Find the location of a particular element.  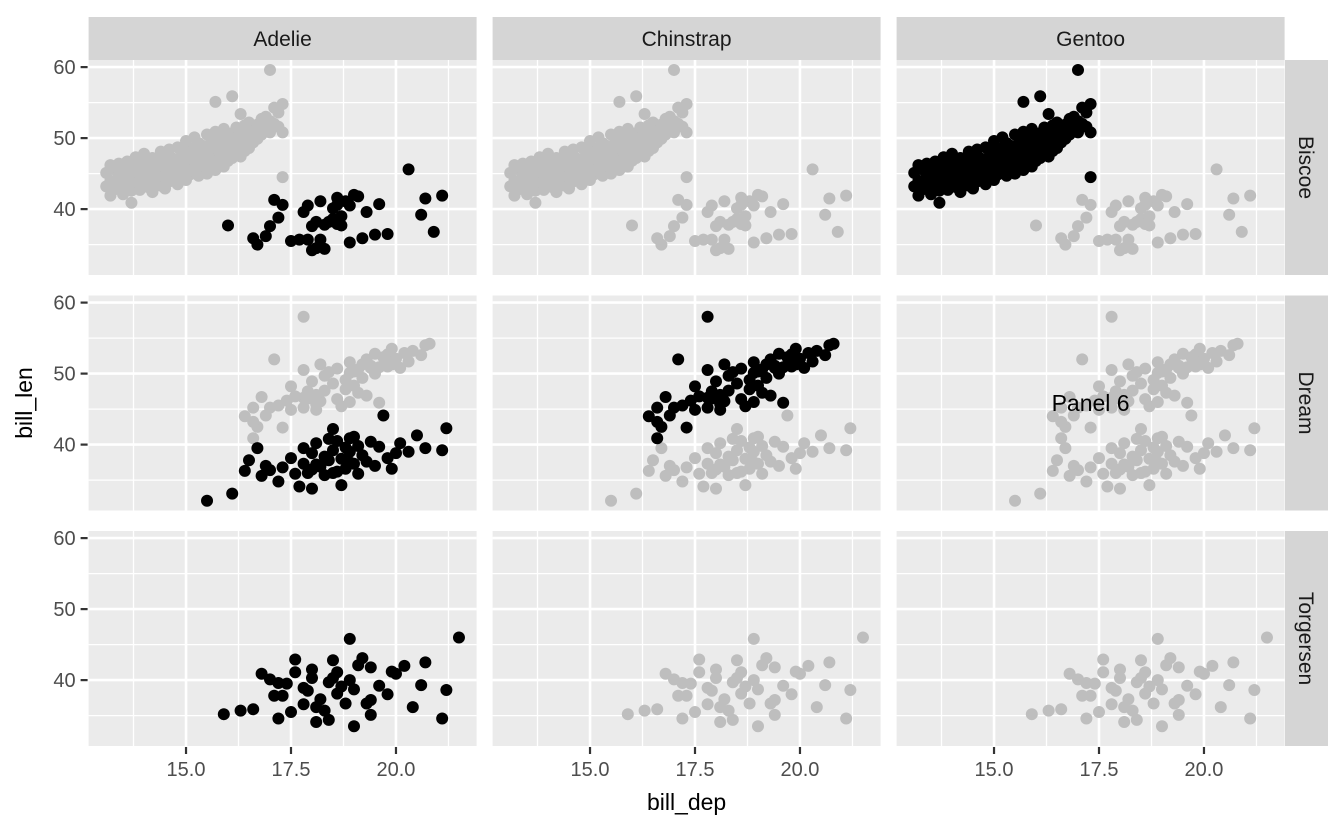

strip-top-chinstrap: Chinstrap is located at coordinates (686, 38).